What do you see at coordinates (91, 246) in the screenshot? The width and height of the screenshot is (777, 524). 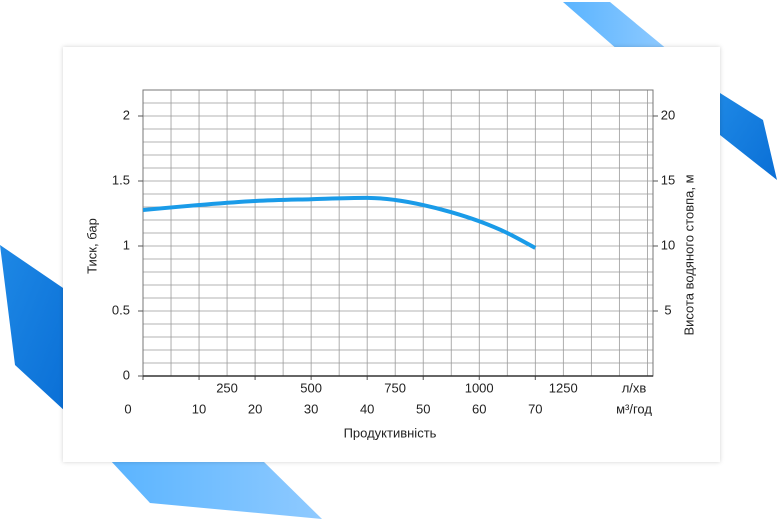 I see `y-axis-label: Тиск, бар` at bounding box center [91, 246].